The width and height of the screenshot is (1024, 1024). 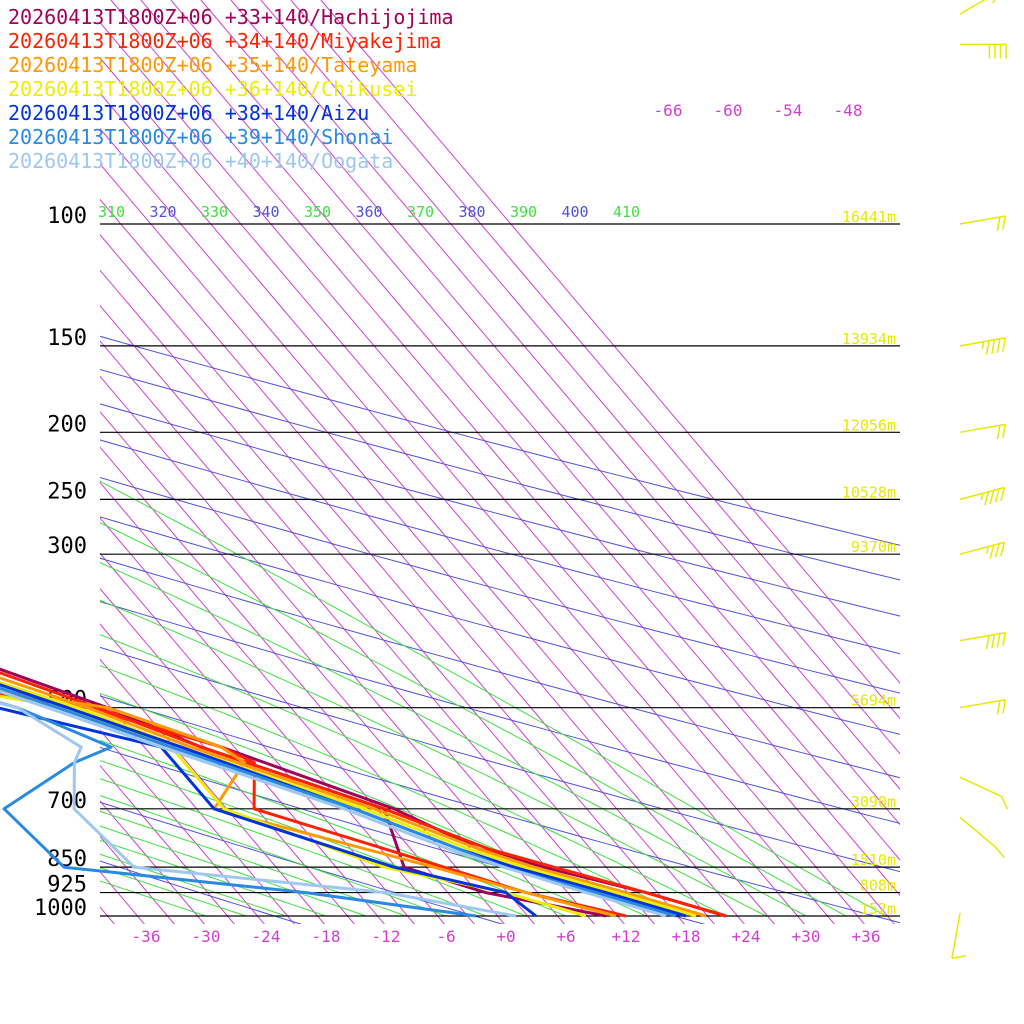 I want to click on upper-temp-label: -60, so click(x=728, y=110).